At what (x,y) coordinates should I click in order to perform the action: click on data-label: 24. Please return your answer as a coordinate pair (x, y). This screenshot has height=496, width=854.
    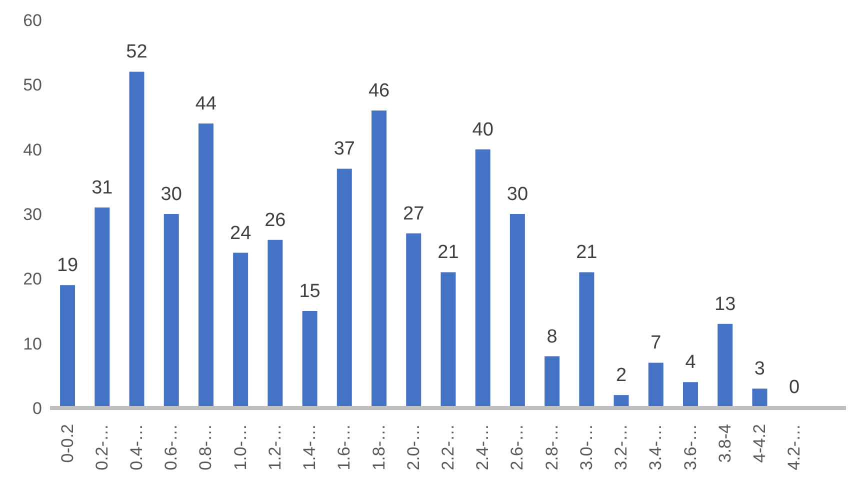
    Looking at the image, I should click on (241, 233).